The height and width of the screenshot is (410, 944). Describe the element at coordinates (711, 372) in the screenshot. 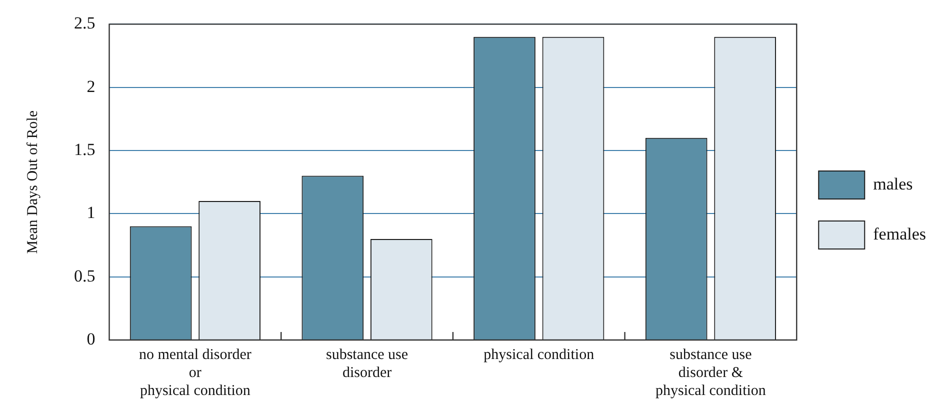

I see `x-tick-label: substance use disorder & physical condition` at that location.